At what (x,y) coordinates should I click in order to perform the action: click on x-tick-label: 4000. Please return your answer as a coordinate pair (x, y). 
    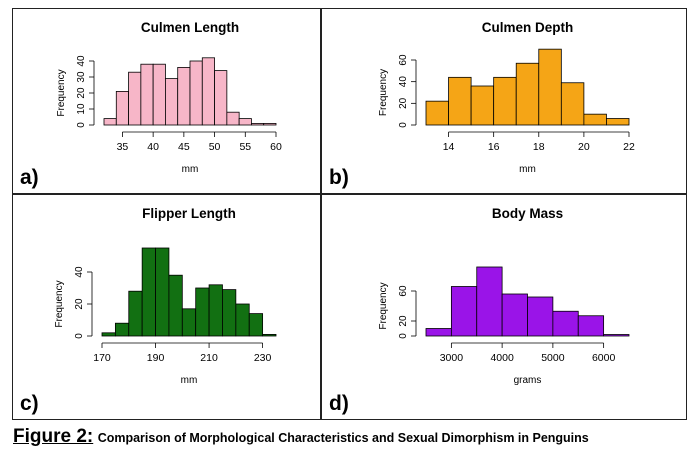
    Looking at the image, I should click on (502, 358).